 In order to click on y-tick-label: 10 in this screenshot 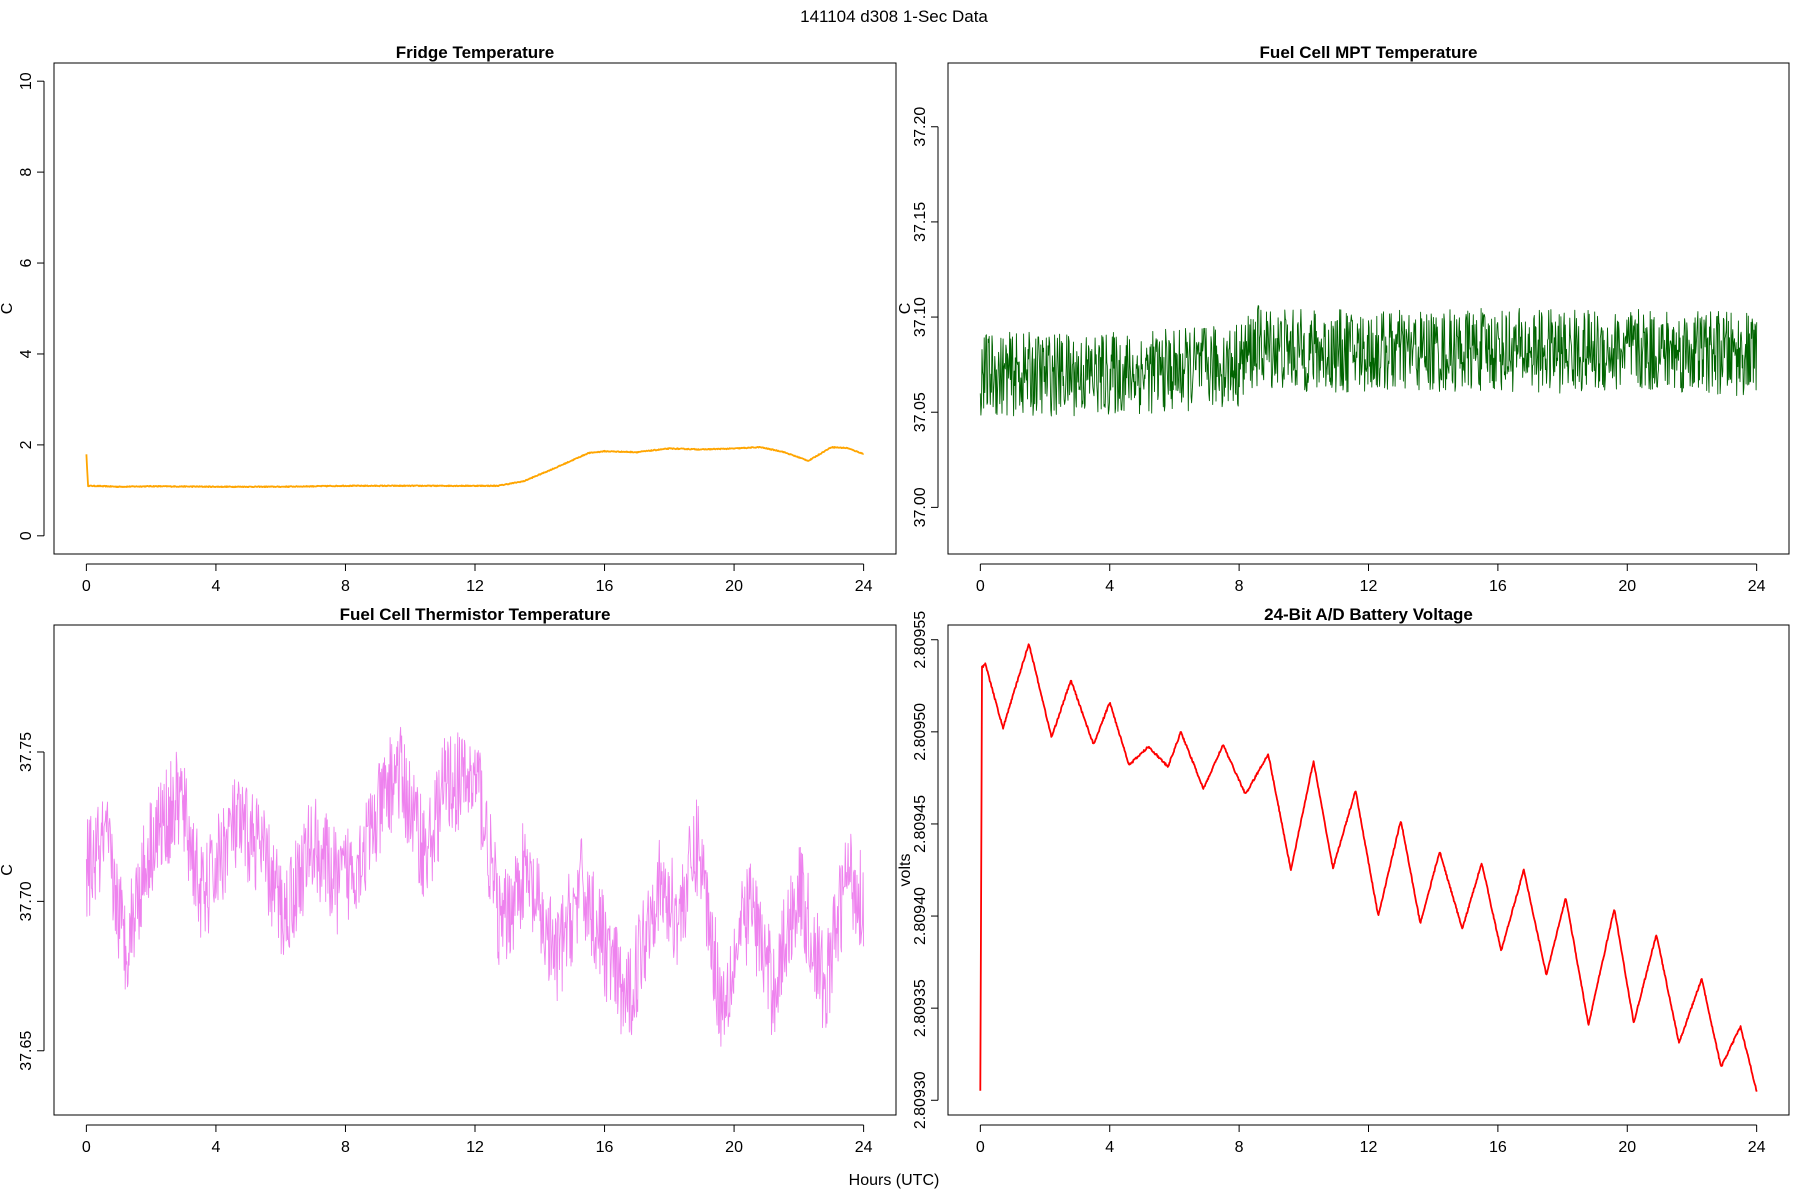, I will do `click(26, 81)`.